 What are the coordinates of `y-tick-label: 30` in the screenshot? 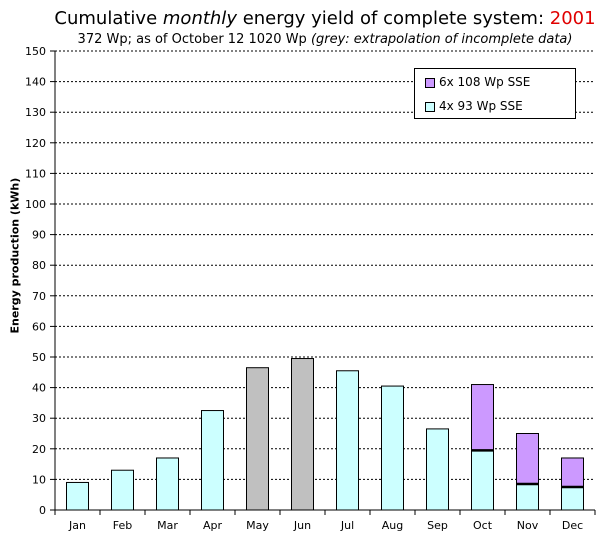 It's located at (39, 418).